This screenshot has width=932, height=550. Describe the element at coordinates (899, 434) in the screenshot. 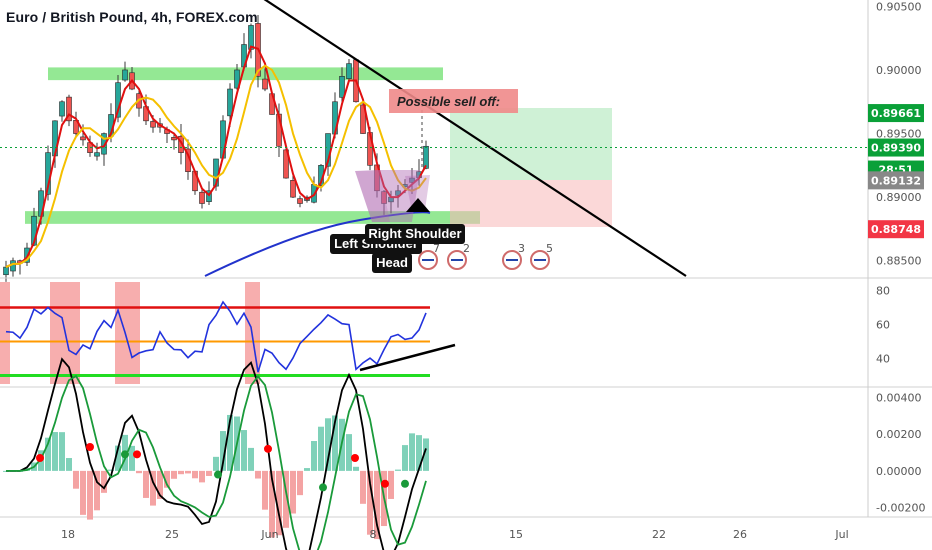

I see `macd-tick-label: 0.00200` at that location.